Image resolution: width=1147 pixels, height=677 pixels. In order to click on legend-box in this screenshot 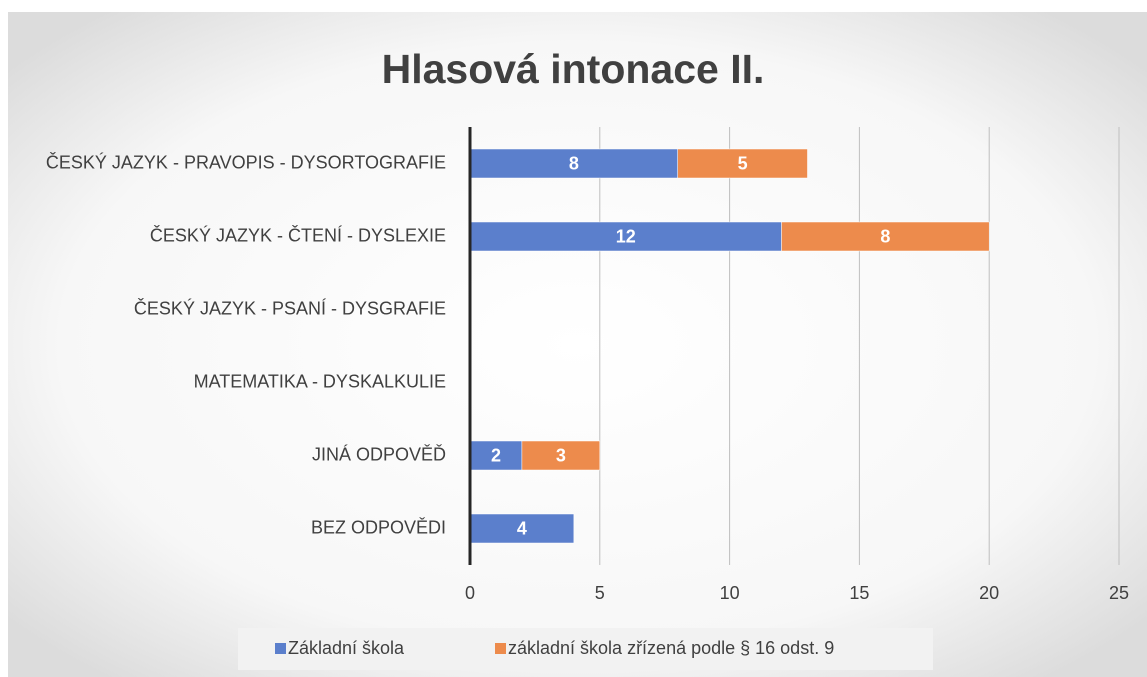, I will do `click(585, 649)`.